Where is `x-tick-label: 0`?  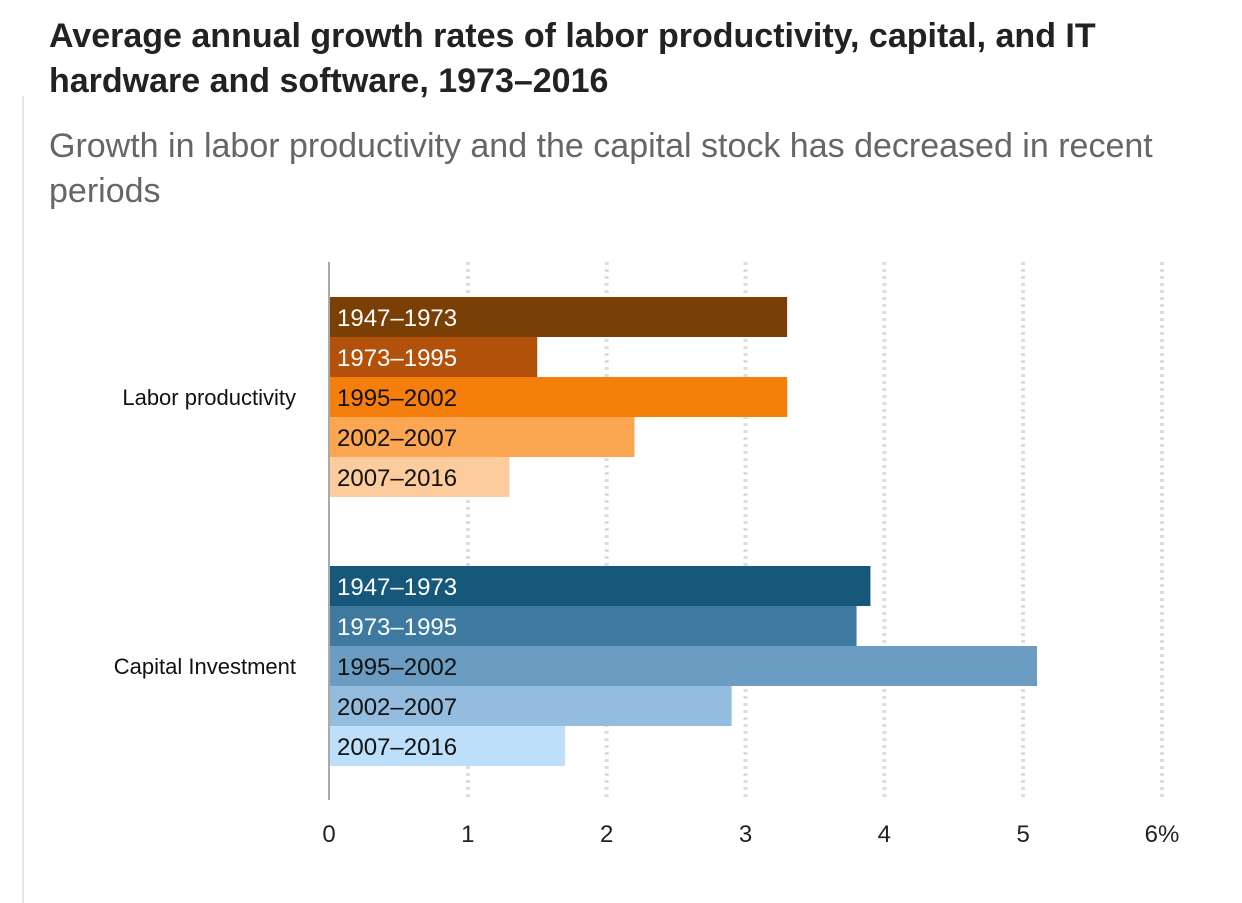
x-tick-label: 0 is located at coordinates (328, 834).